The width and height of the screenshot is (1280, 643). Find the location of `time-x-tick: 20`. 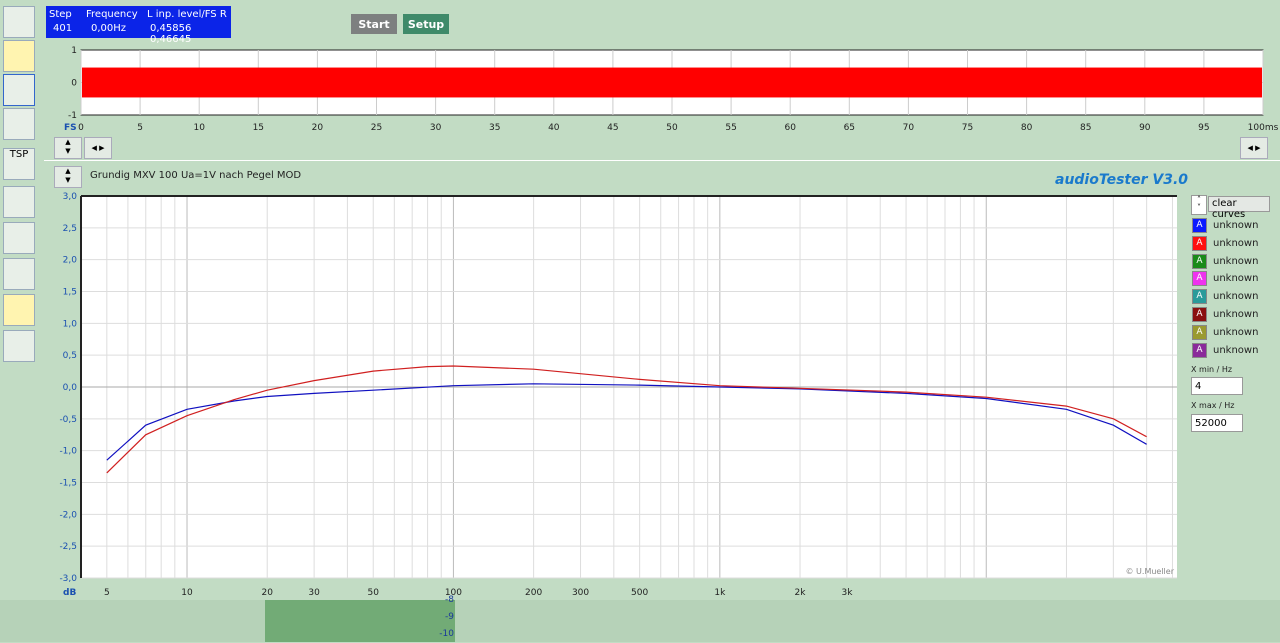

time-x-tick: 20 is located at coordinates (318, 128).